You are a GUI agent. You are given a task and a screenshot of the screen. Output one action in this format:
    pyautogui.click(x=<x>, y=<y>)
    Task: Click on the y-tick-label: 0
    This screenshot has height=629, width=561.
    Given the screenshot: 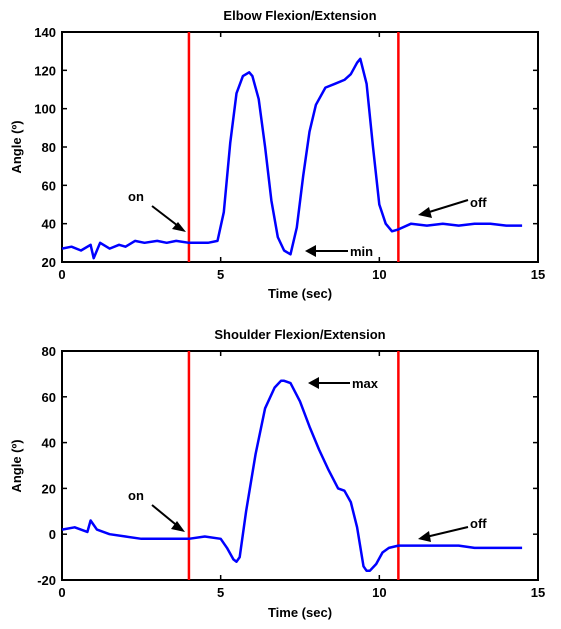 What is the action you would take?
    pyautogui.click(x=52, y=534)
    